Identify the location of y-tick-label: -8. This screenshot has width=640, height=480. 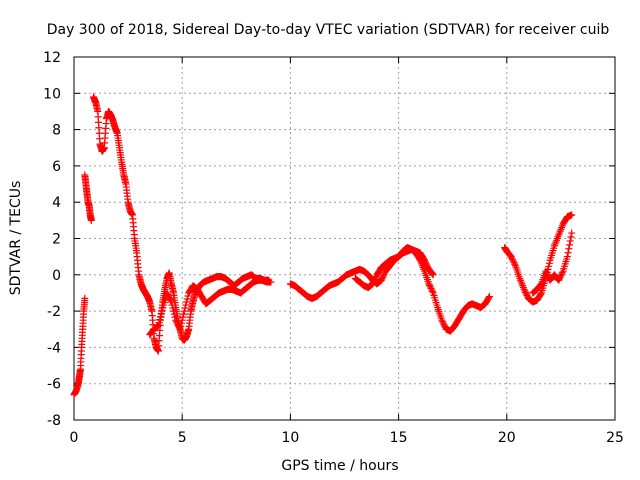
(54, 421).